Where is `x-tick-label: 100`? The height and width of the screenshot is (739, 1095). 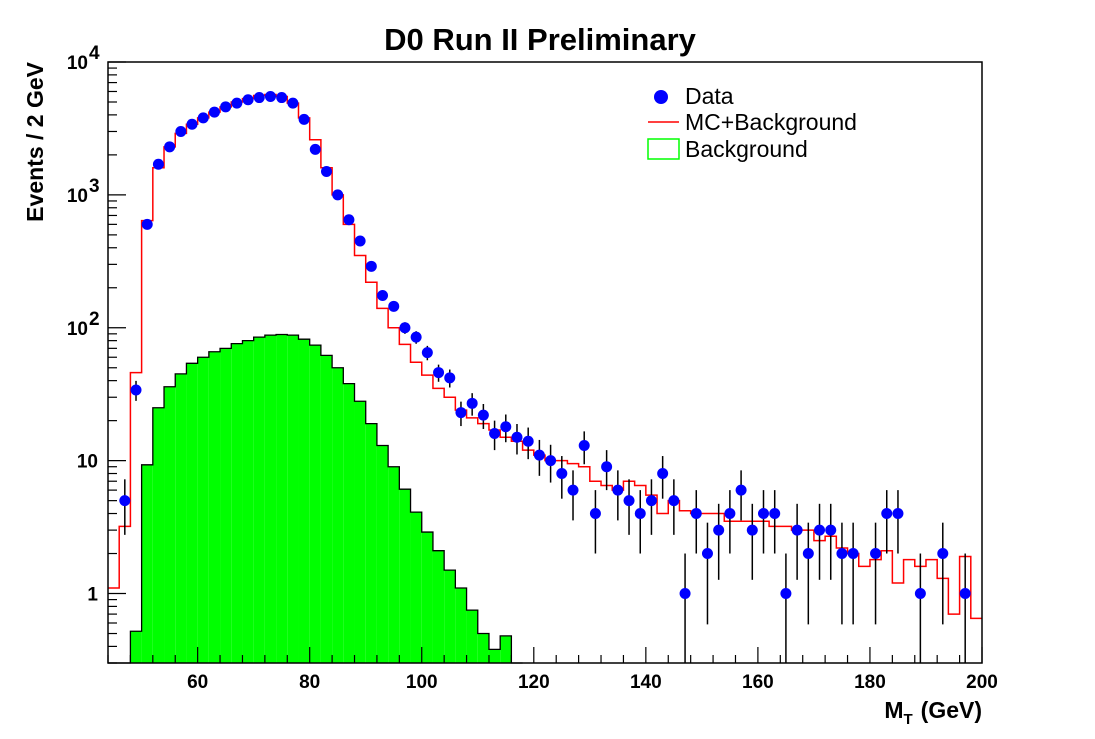 x-tick-label: 100 is located at coordinates (422, 682).